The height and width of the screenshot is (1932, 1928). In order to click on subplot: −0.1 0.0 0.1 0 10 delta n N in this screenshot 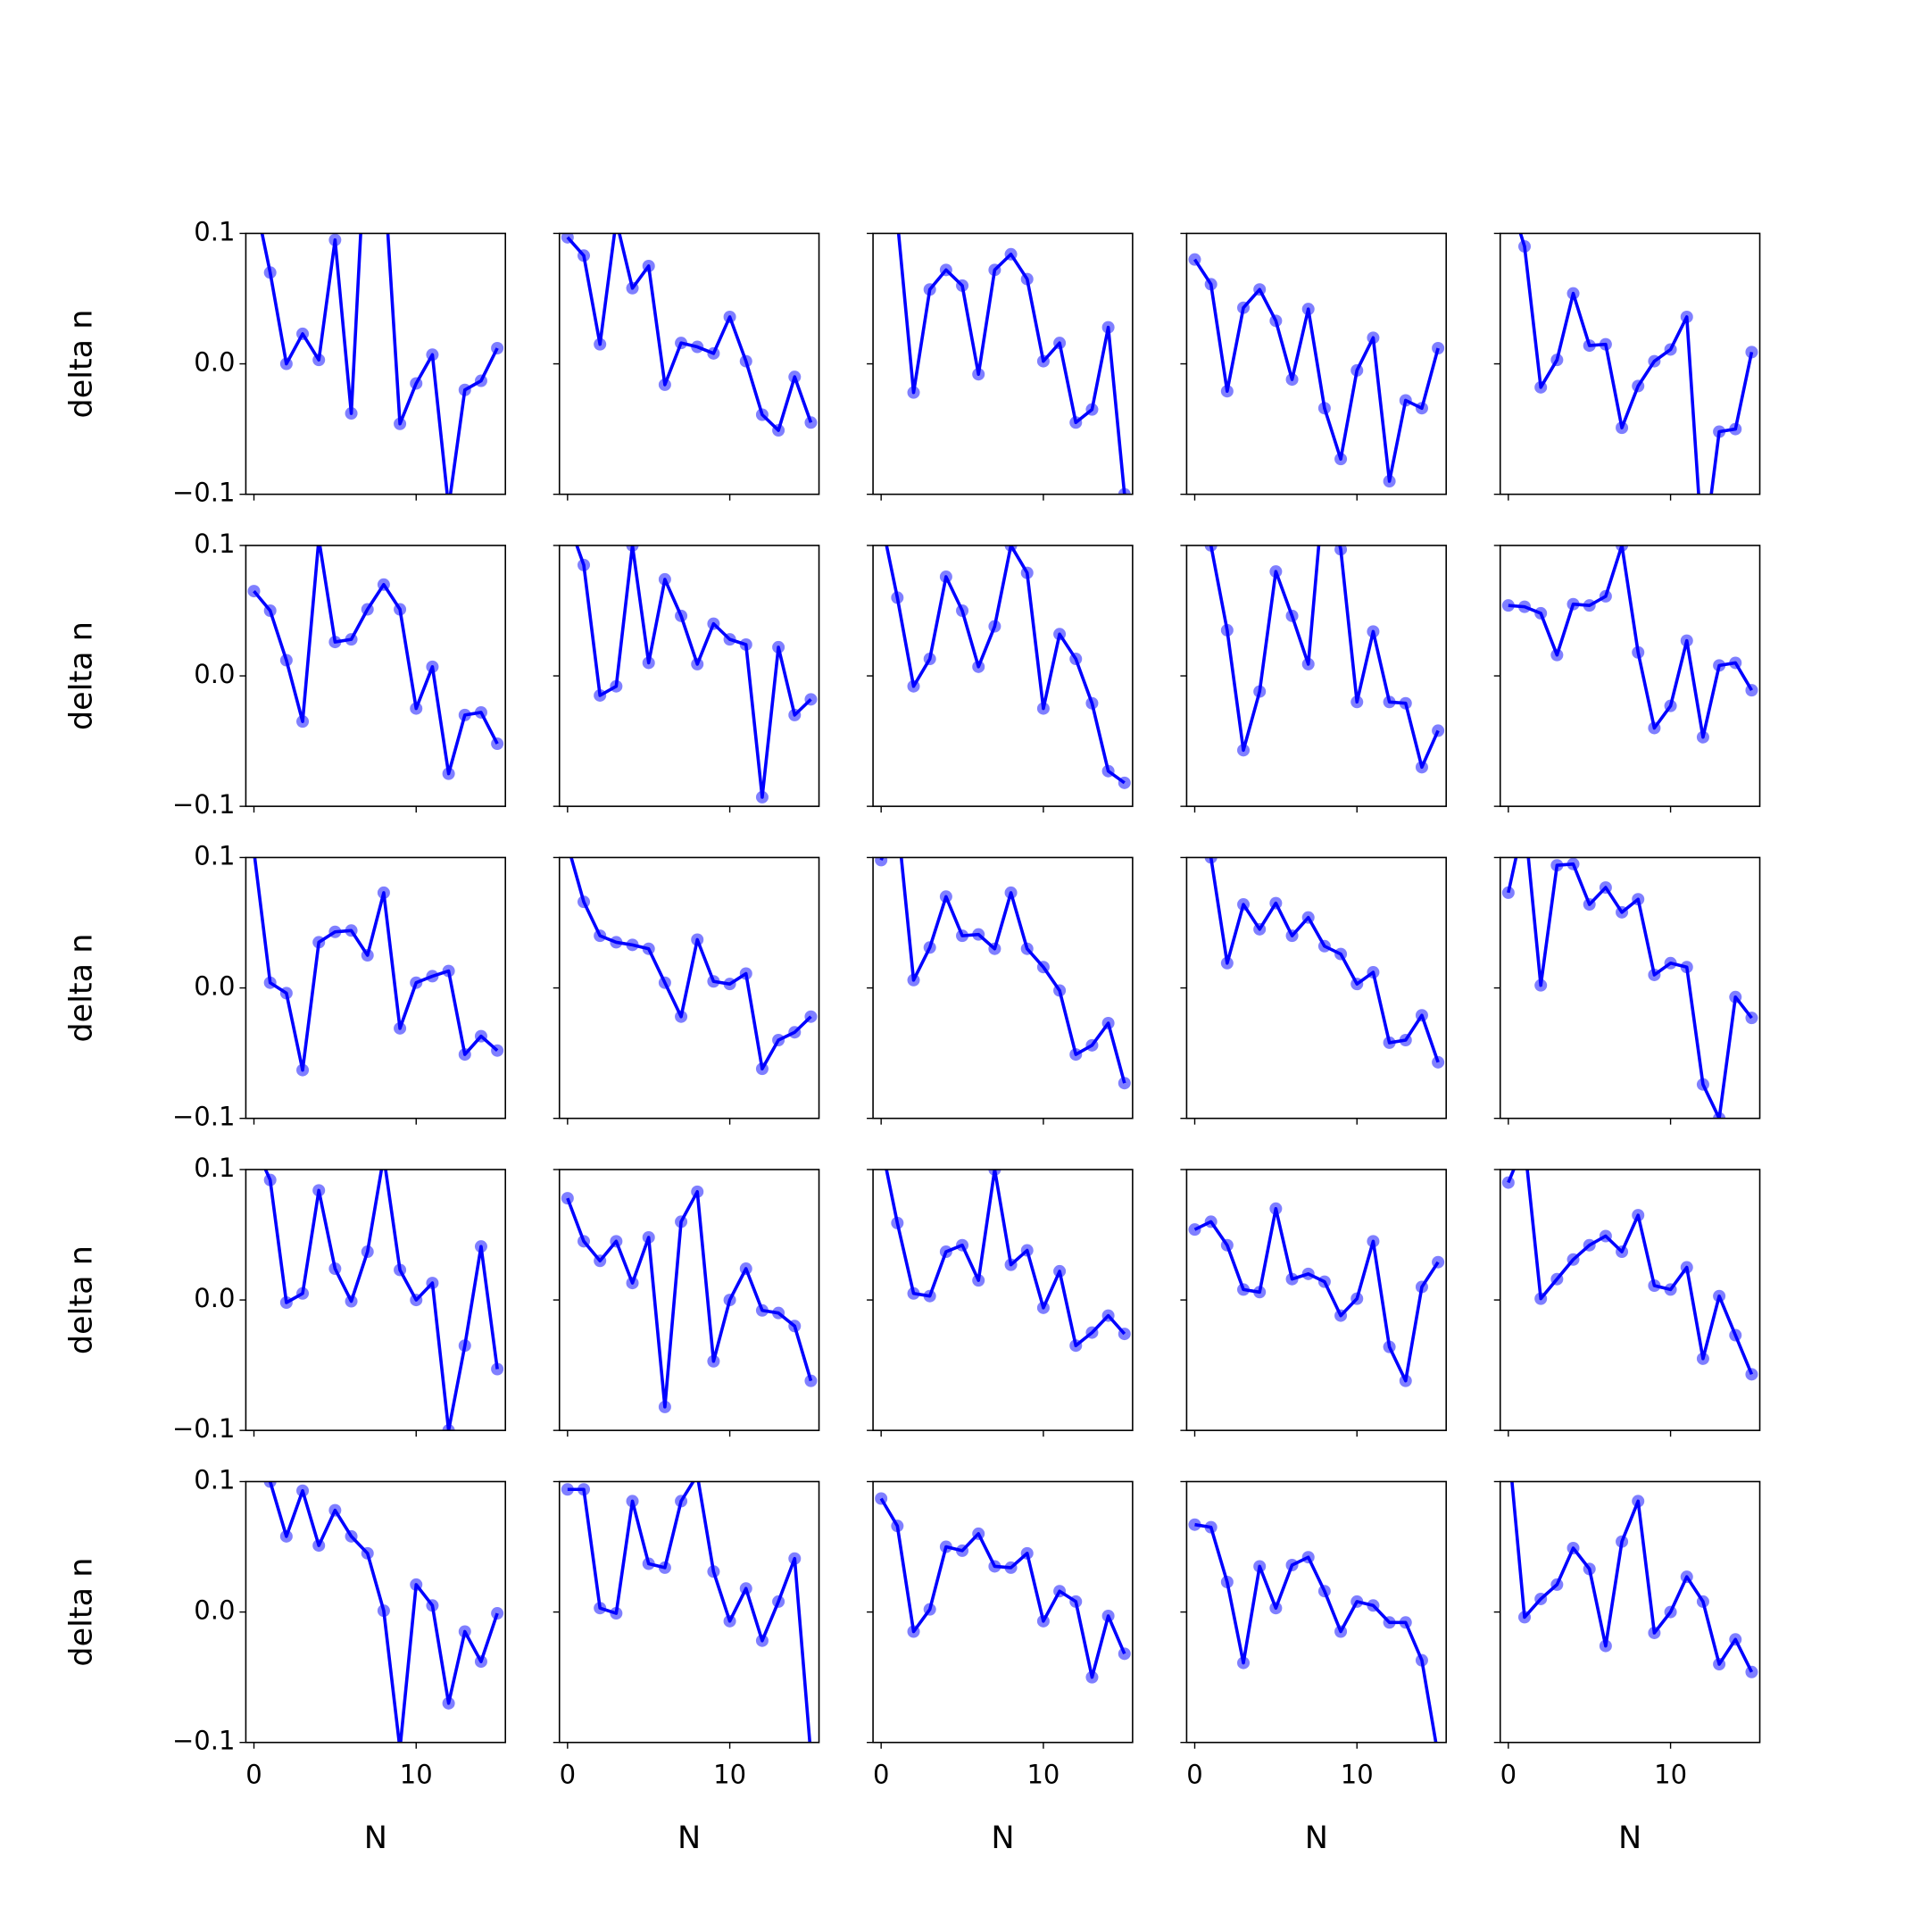, I will do `click(285, 1660)`.